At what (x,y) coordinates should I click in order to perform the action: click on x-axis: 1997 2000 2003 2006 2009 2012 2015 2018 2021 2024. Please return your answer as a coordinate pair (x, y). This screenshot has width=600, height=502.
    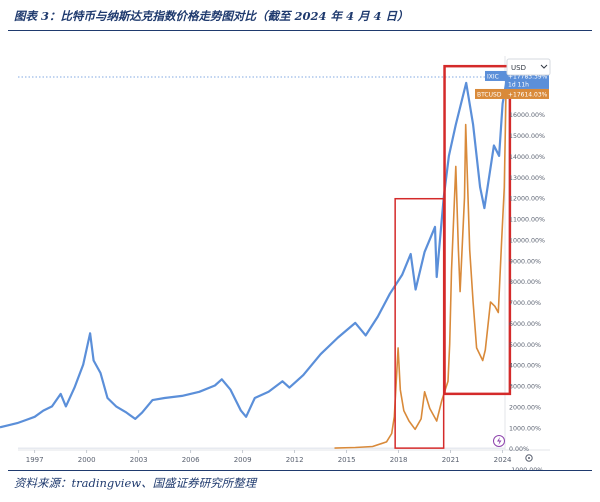
    Looking at the image, I should click on (269, 457).